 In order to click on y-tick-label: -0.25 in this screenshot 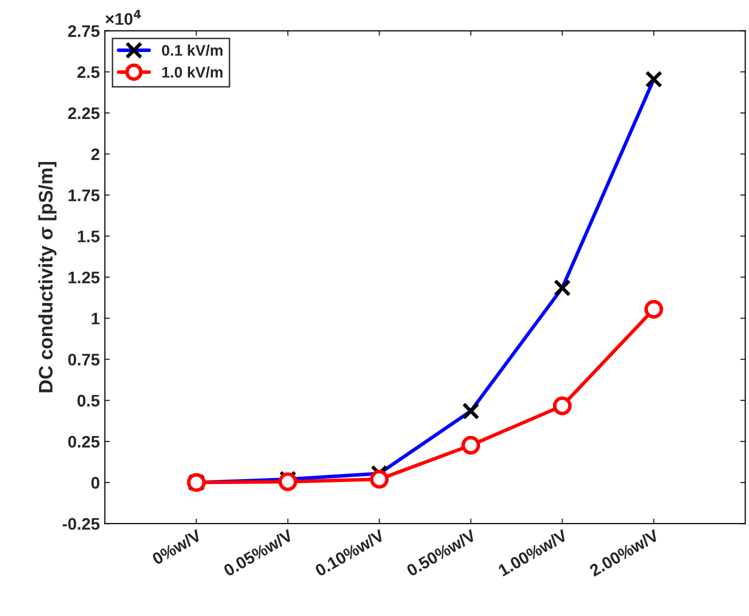, I will do `click(81, 524)`.